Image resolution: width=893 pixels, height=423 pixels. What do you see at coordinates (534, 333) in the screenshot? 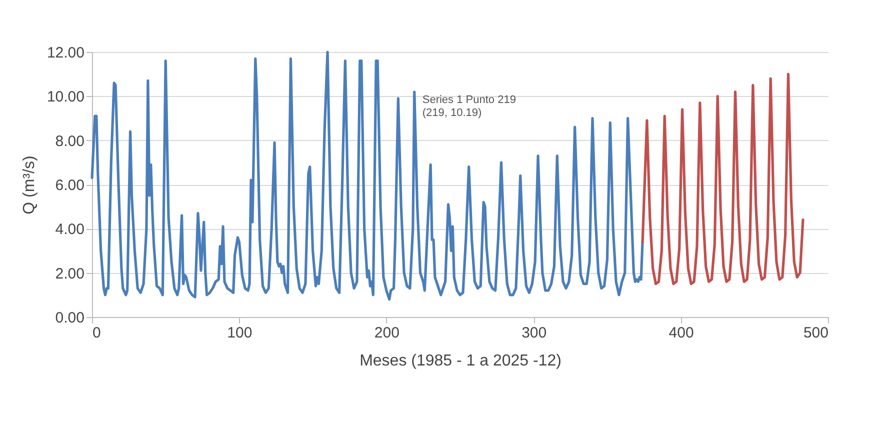
I see `x-tick-label: 300` at bounding box center [534, 333].